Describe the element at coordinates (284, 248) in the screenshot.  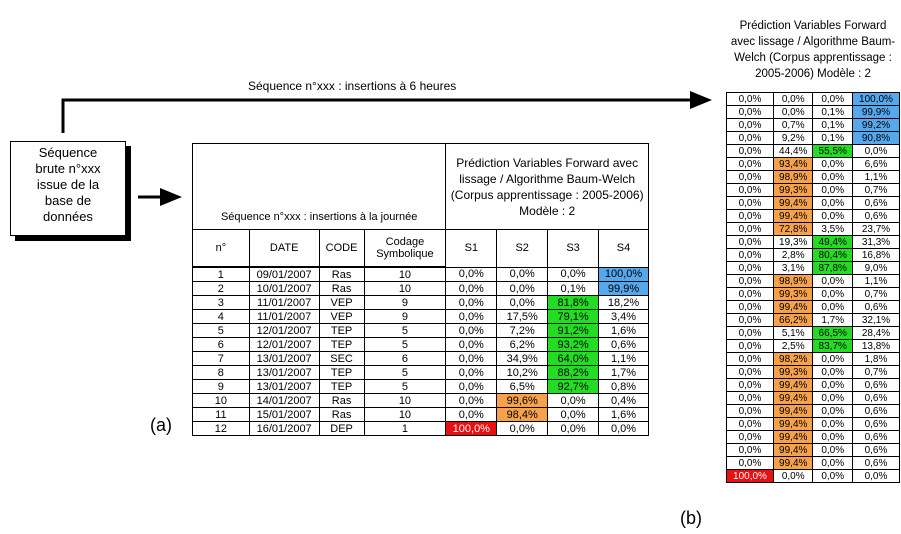
I see `table-a-header: DATE` at that location.